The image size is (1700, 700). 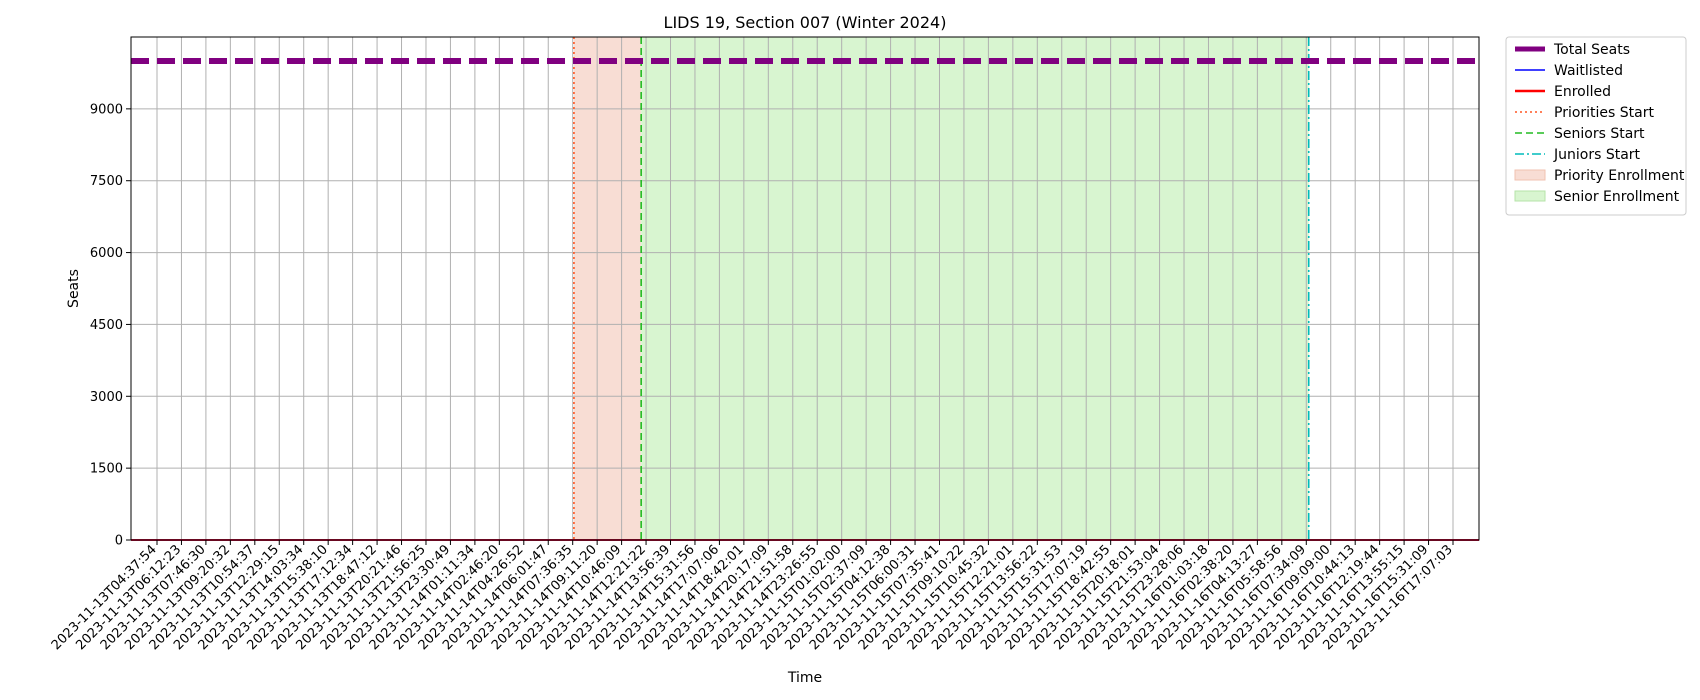 I want to click on legend-label: Waitlisted, so click(x=1588, y=71).